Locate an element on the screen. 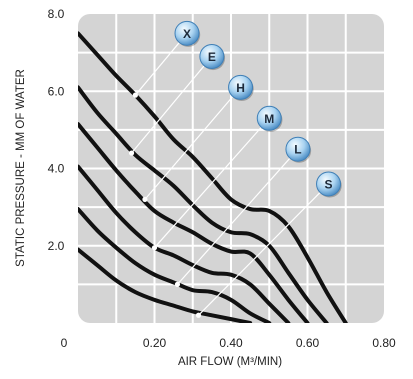 This screenshot has width=413, height=379. callout-leader-x is located at coordinates (161, 64).